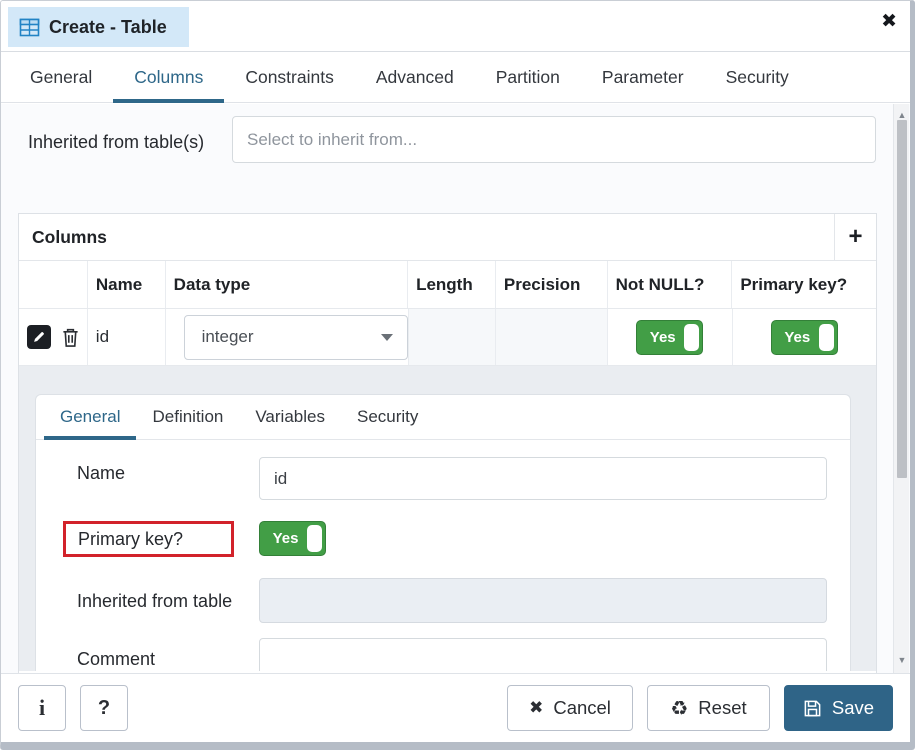  What do you see at coordinates (443, 417) in the screenshot?
I see `column-form-tab-bar: General Definition Variables Security` at bounding box center [443, 417].